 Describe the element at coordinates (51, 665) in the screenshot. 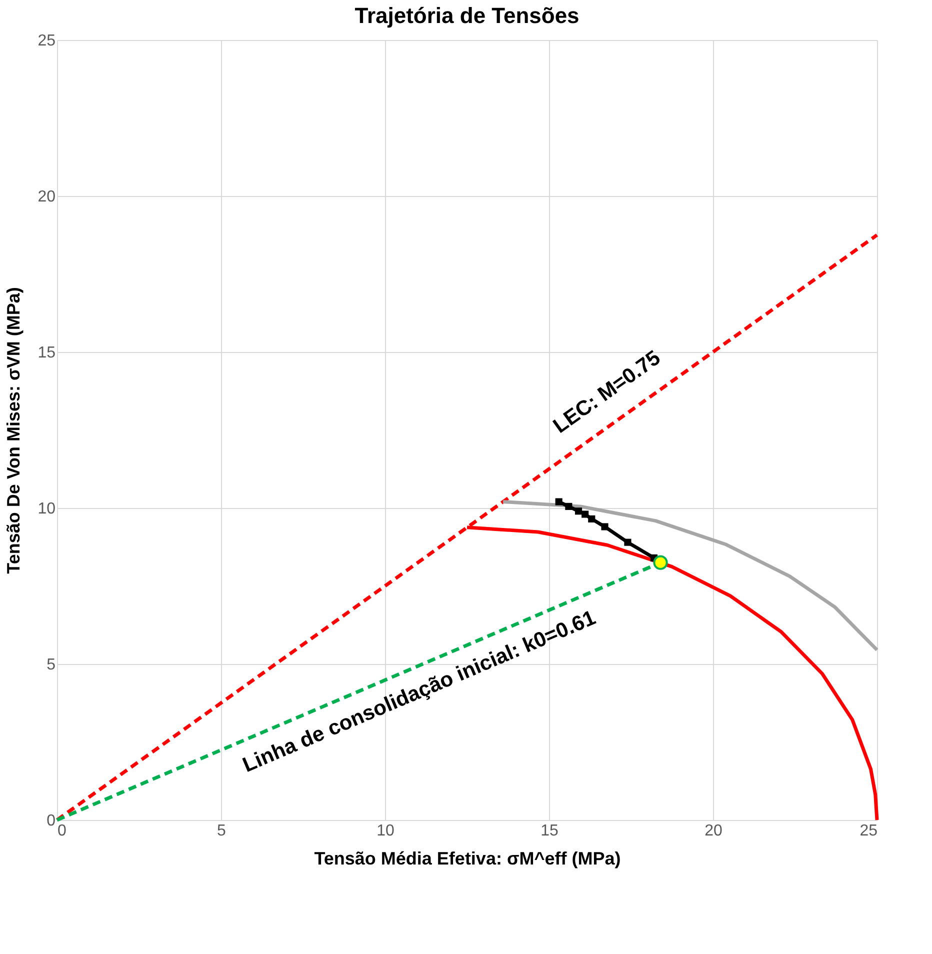

I see `y-tick-label: 5` at that location.